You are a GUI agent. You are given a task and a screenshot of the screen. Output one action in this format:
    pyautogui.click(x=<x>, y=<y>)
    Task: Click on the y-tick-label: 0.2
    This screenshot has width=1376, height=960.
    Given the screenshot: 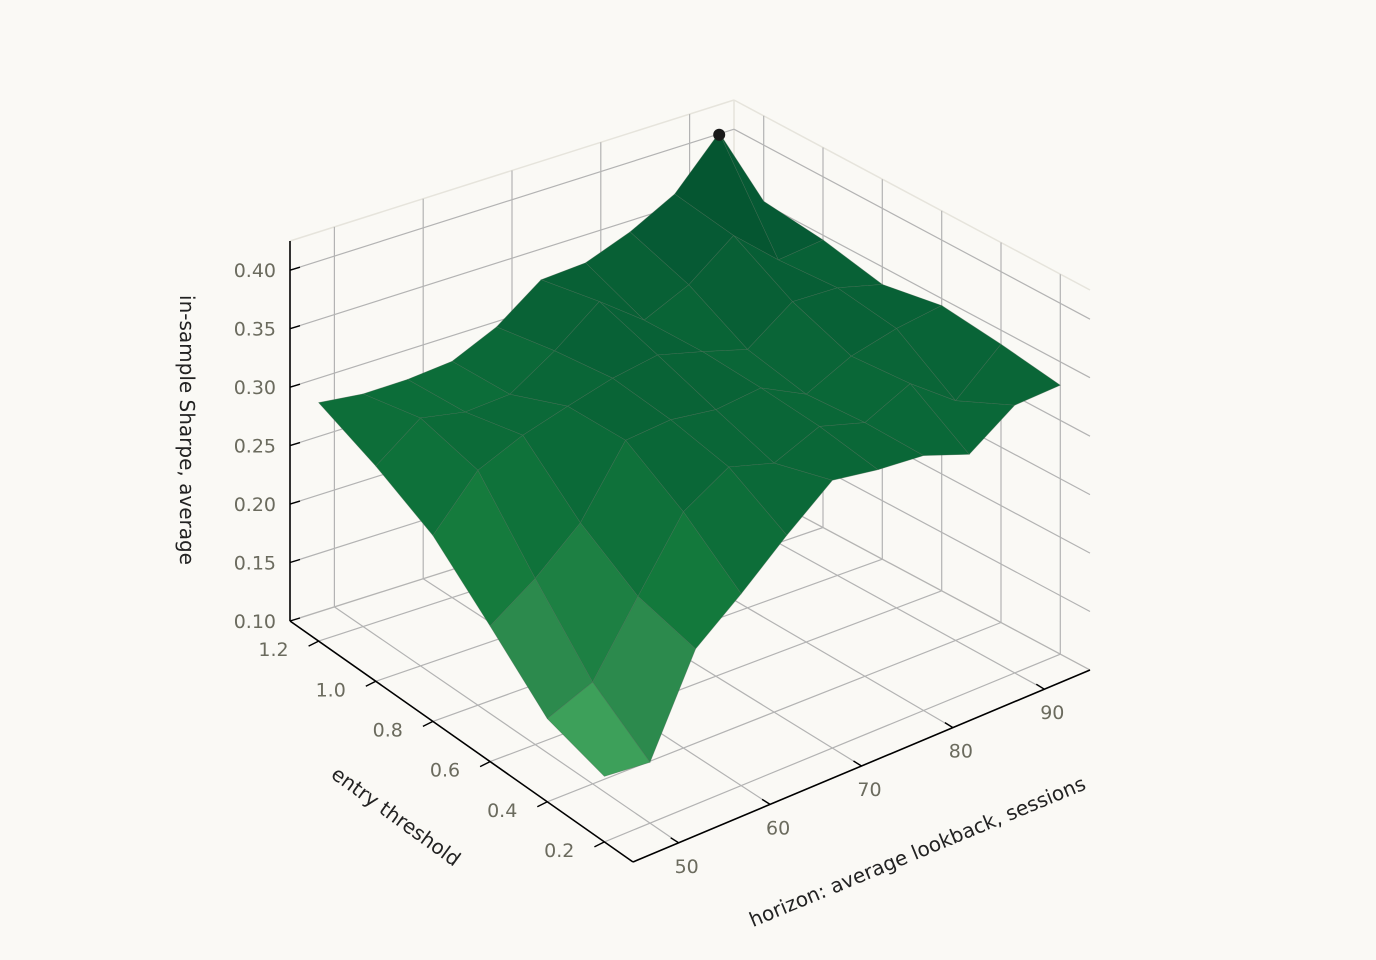 What is the action you would take?
    pyautogui.click(x=559, y=851)
    